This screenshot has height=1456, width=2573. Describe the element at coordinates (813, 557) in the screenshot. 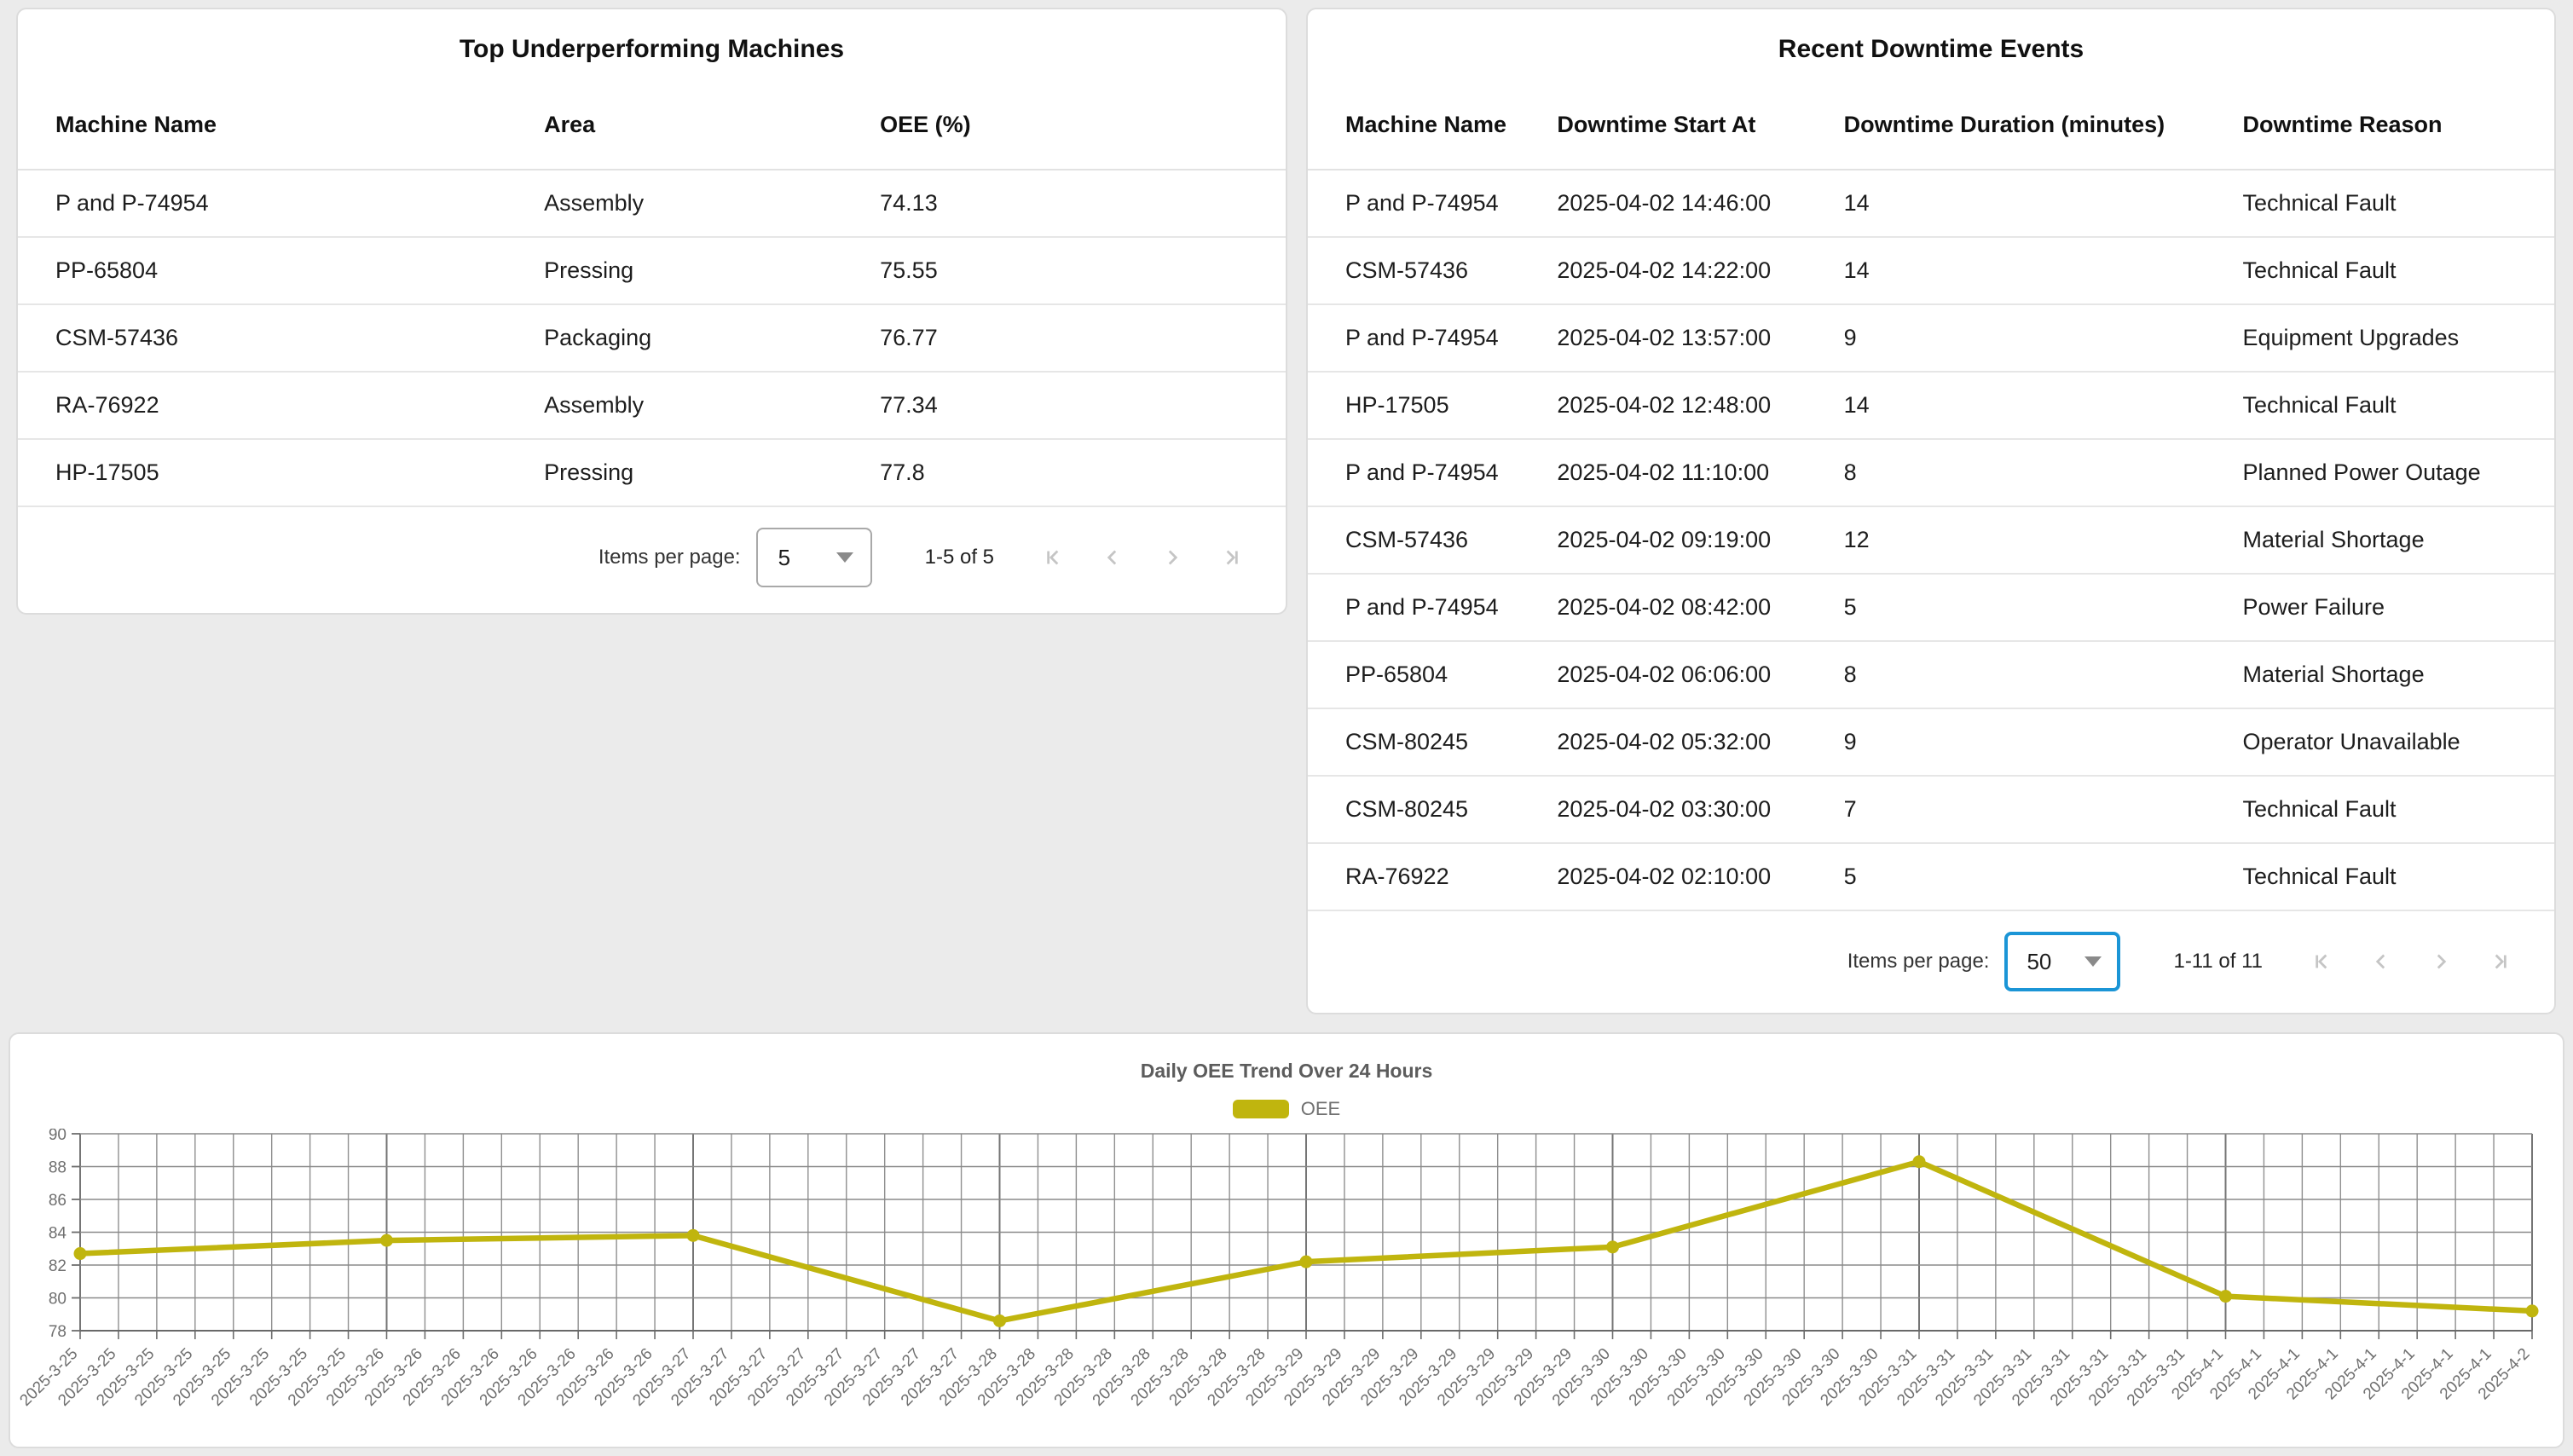

I see `items-per-page-select: 5` at that location.